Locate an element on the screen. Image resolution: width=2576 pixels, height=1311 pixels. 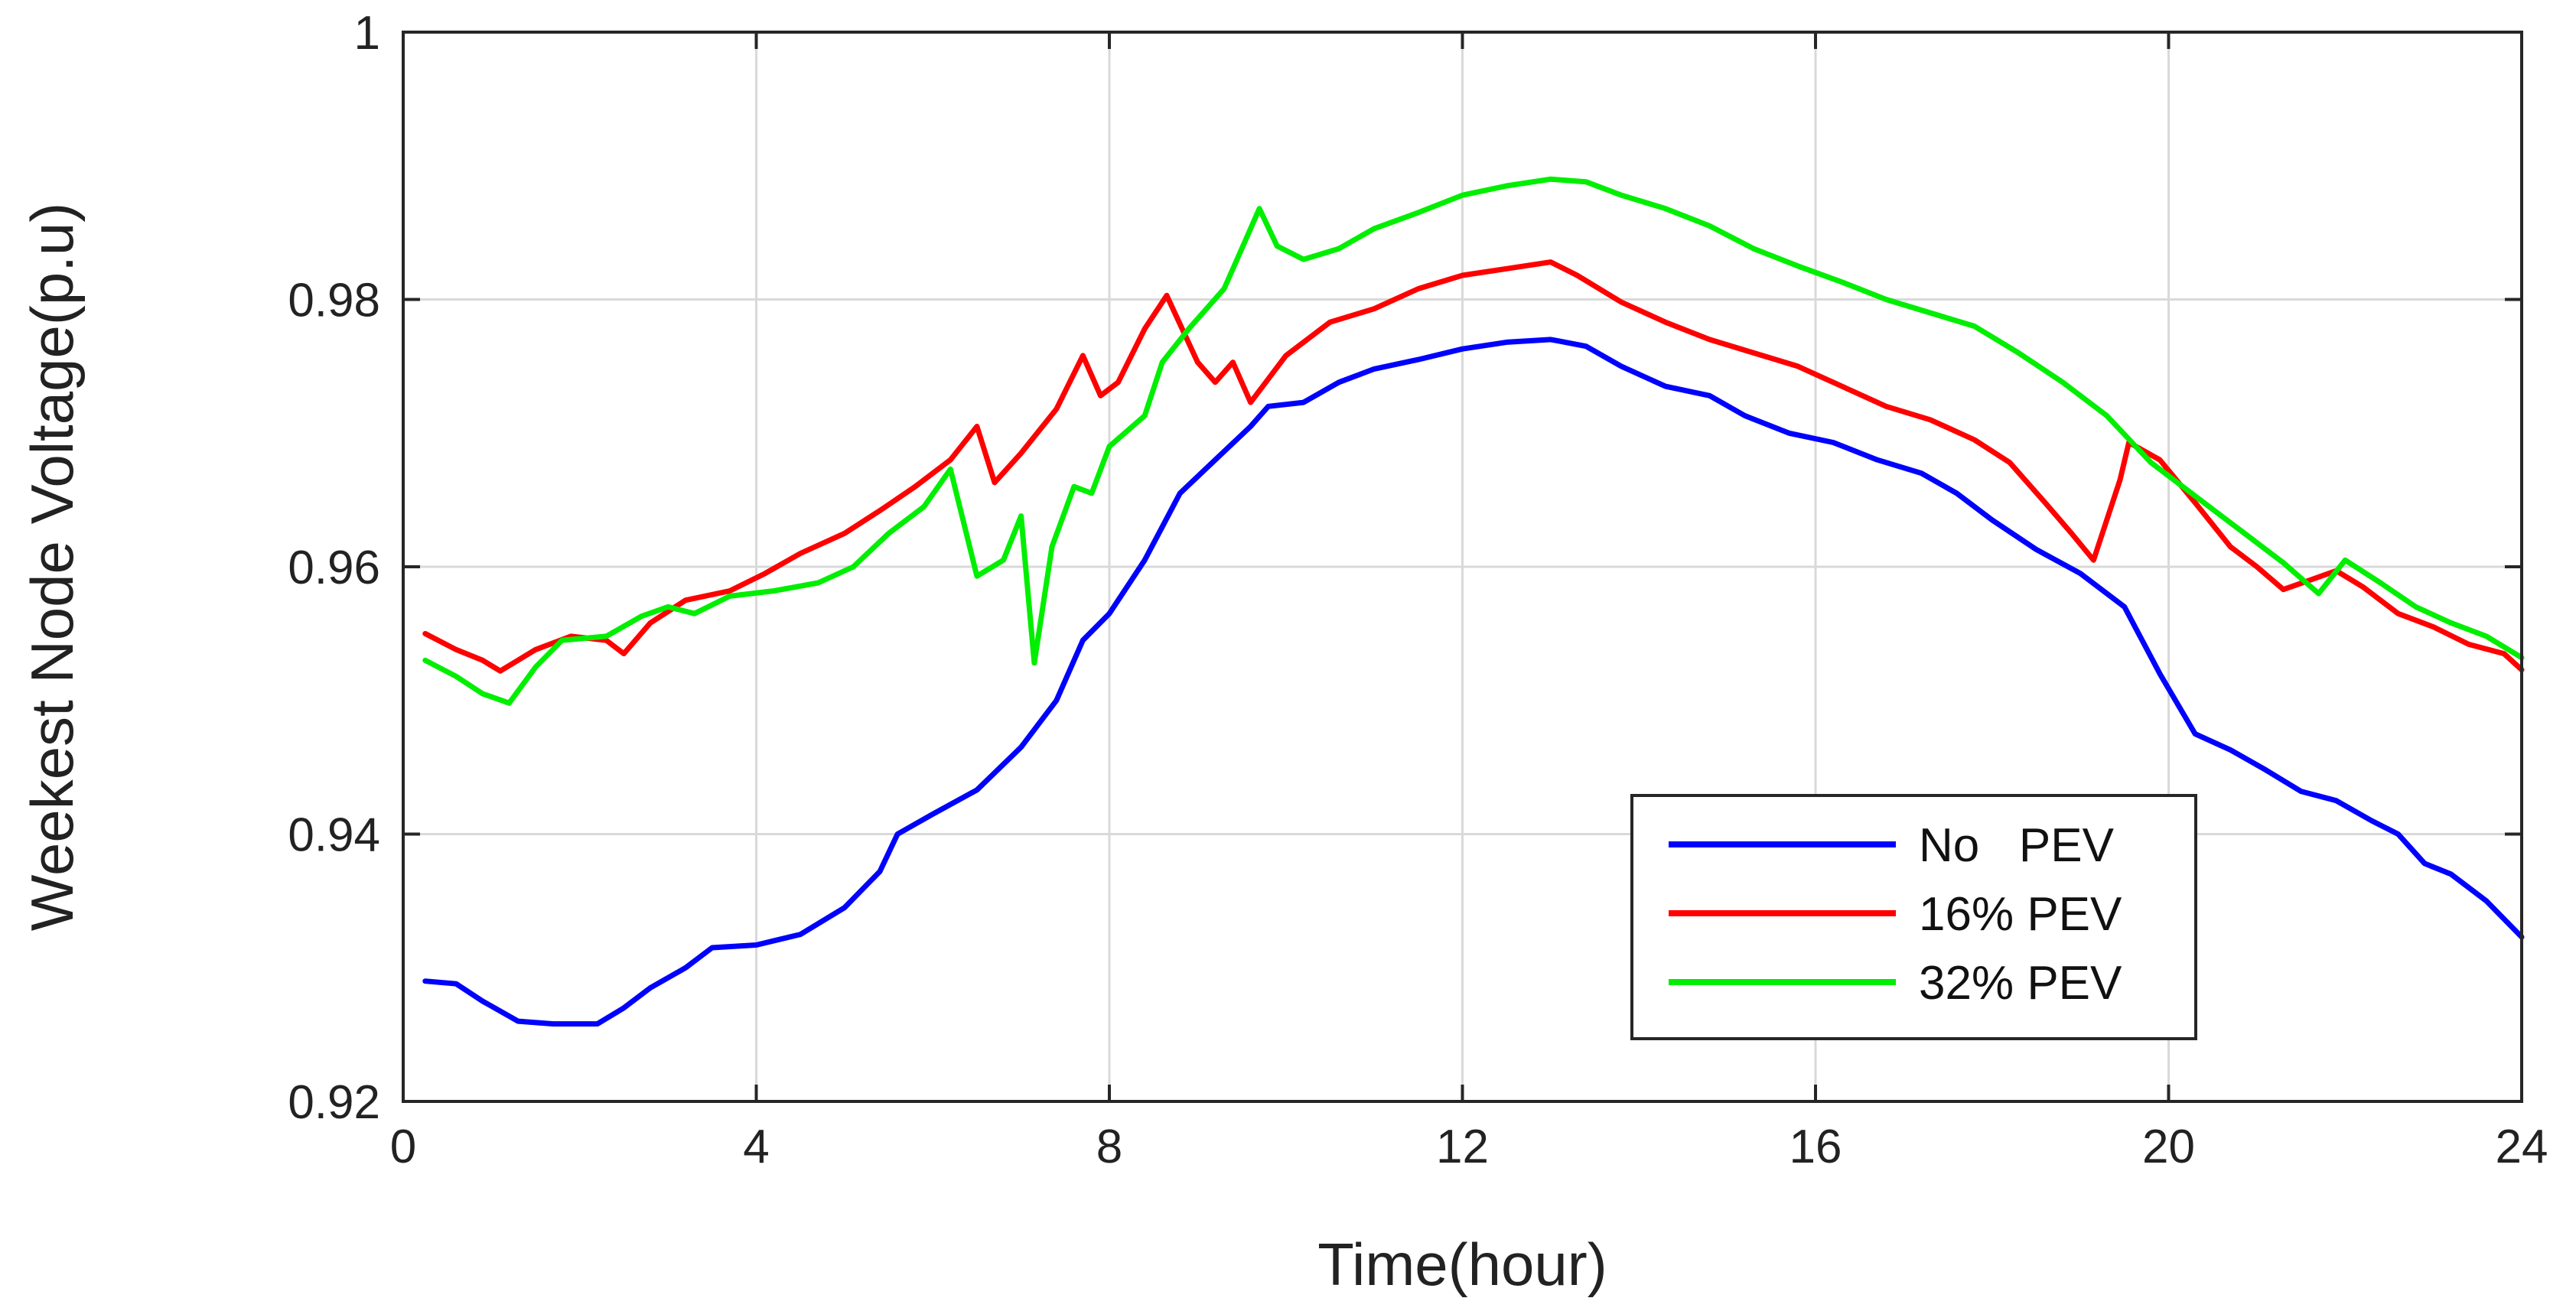
legend-label-32-pev: 32% PEV is located at coordinates (2021, 983).